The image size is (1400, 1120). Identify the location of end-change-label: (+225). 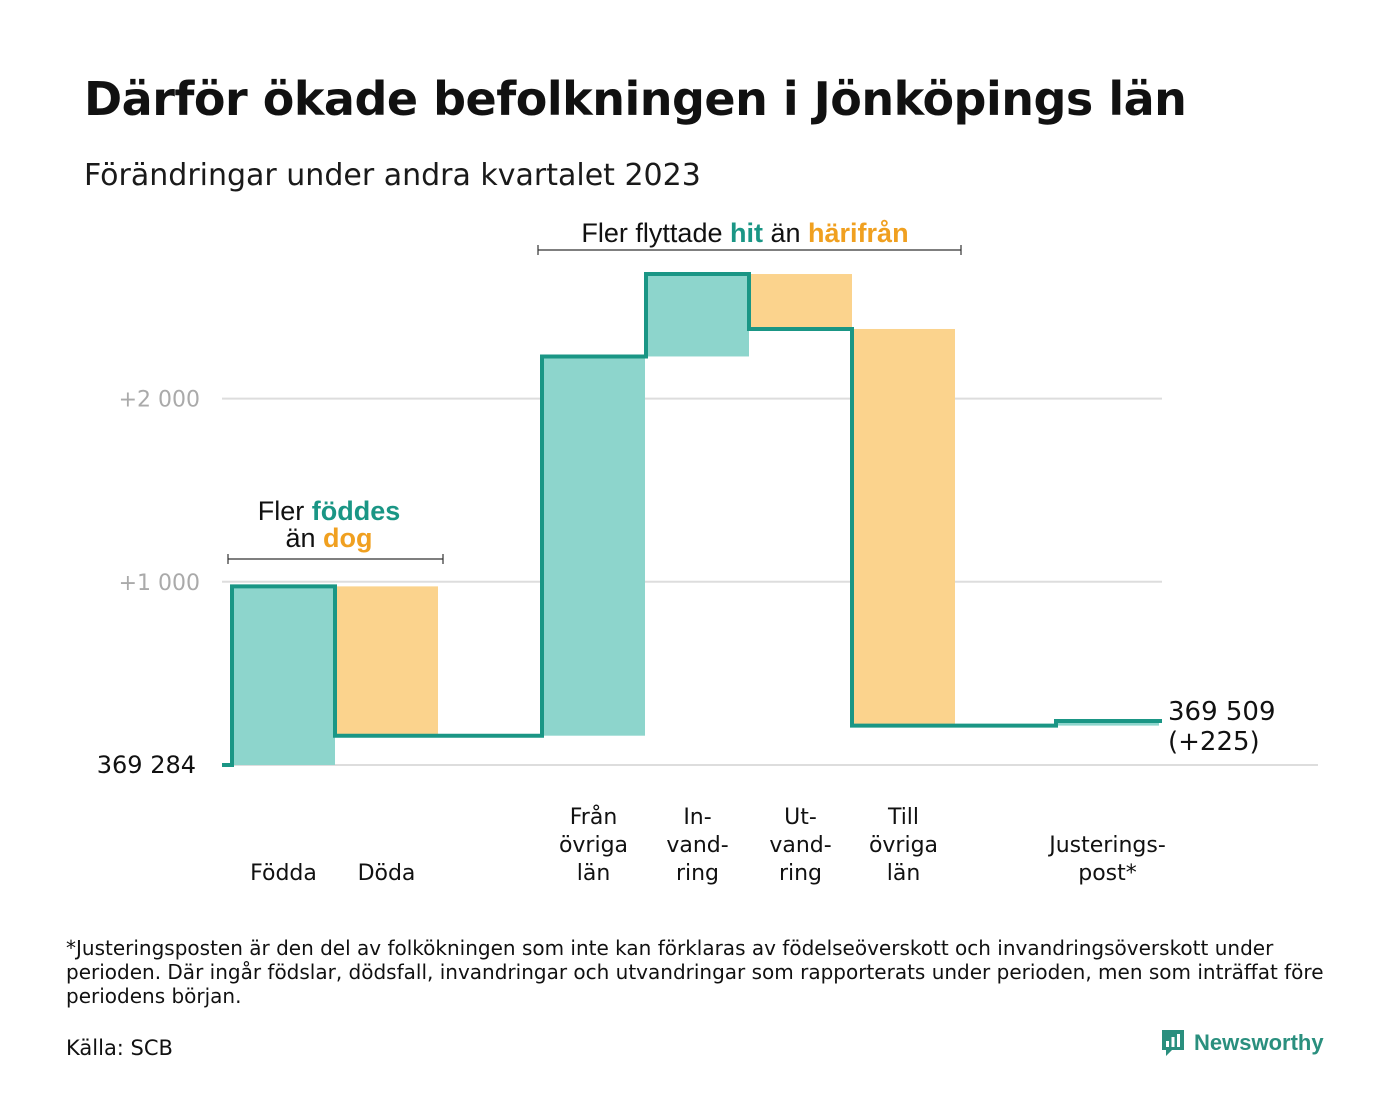
(1214, 742).